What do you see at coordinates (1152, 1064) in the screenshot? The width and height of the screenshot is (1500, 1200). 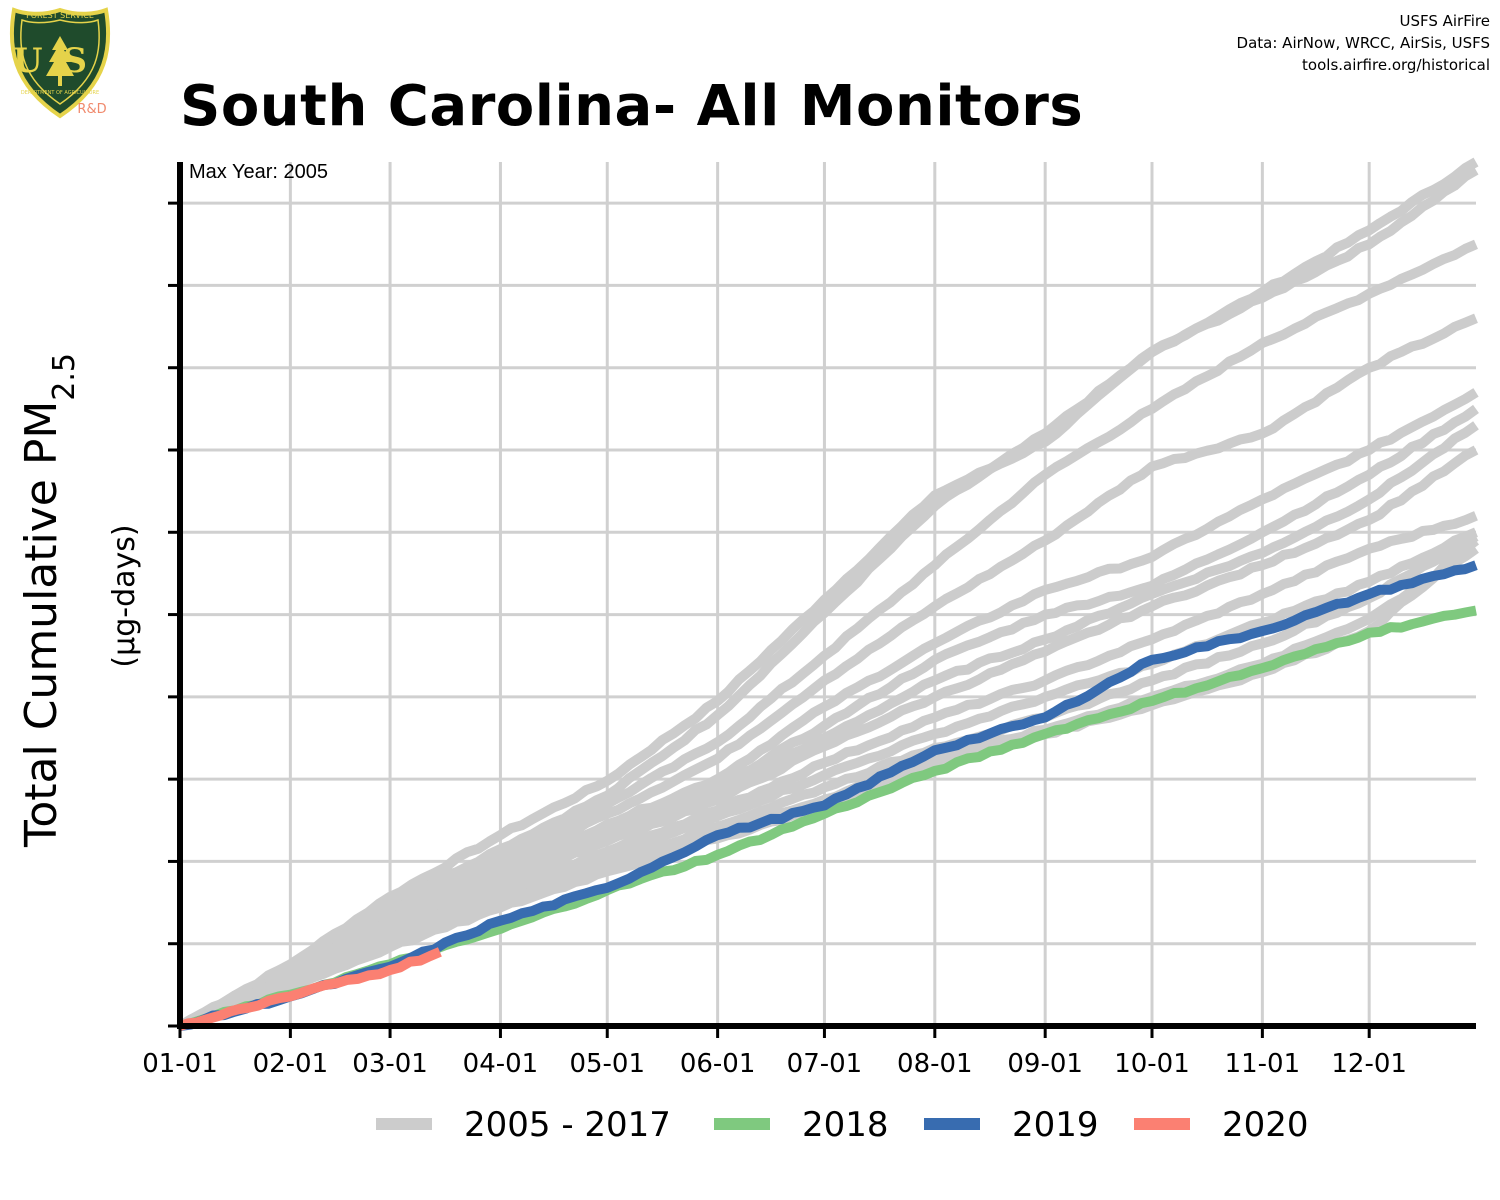 I see `x-tick-label: 10-01` at bounding box center [1152, 1064].